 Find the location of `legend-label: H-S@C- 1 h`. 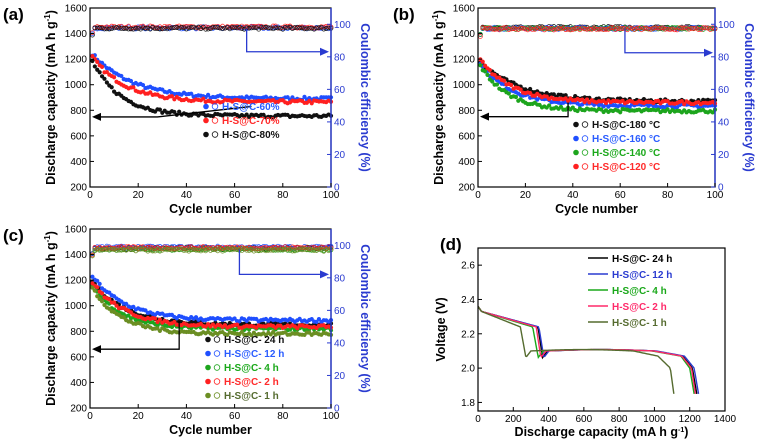

legend-label: H-S@C- 1 h is located at coordinates (251, 396).